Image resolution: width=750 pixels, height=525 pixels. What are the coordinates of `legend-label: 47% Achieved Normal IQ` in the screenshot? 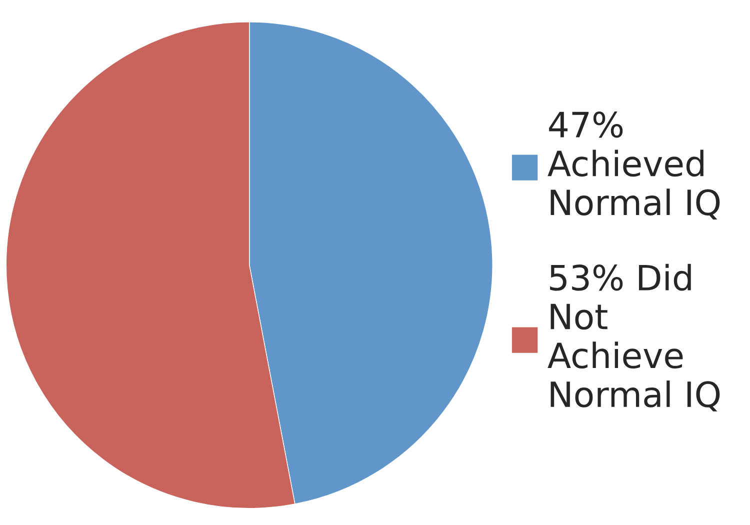 It's located at (634, 165).